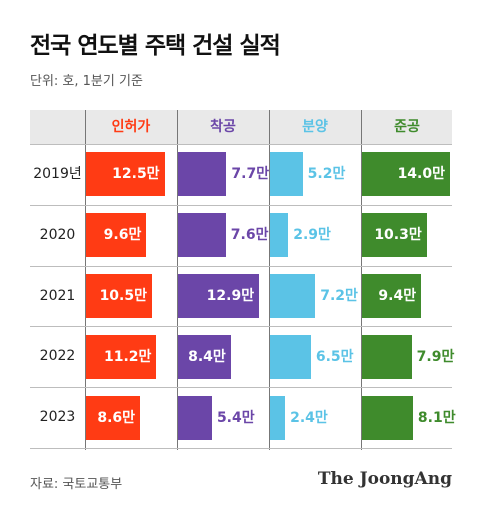 This screenshot has height=511, width=480. I want to click on value-label: 2.9만, so click(312, 235).